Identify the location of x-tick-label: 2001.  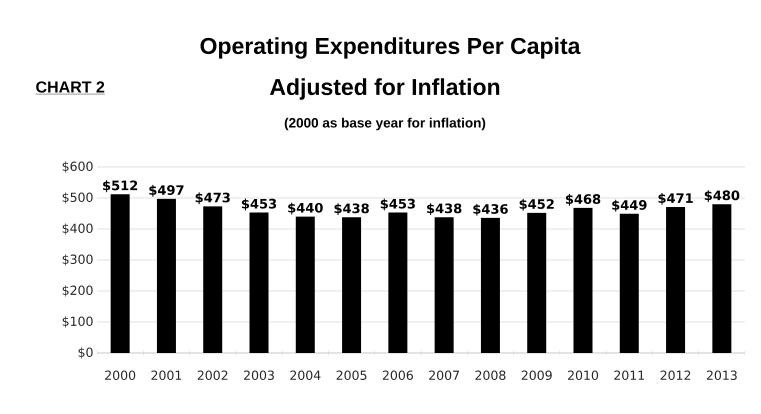
(166, 375).